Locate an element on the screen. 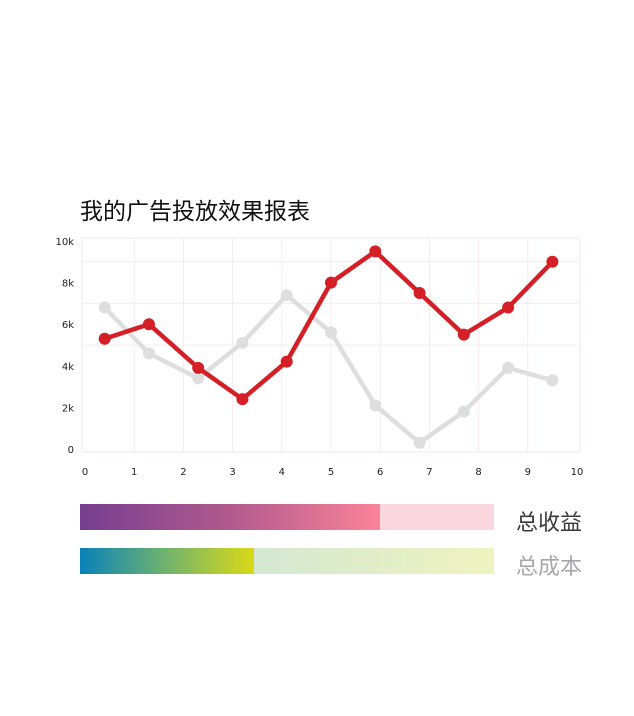 This screenshot has height=716, width=634. cost-bar-track is located at coordinates (287, 561).